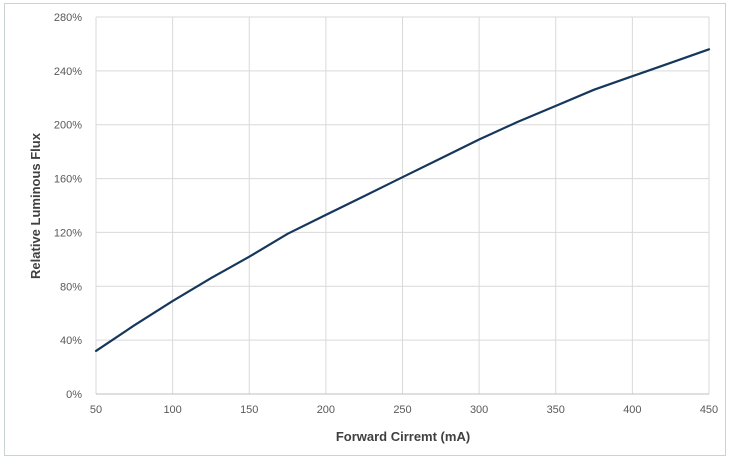 The height and width of the screenshot is (460, 730). I want to click on y-tick-label: 160%, so click(68, 180).